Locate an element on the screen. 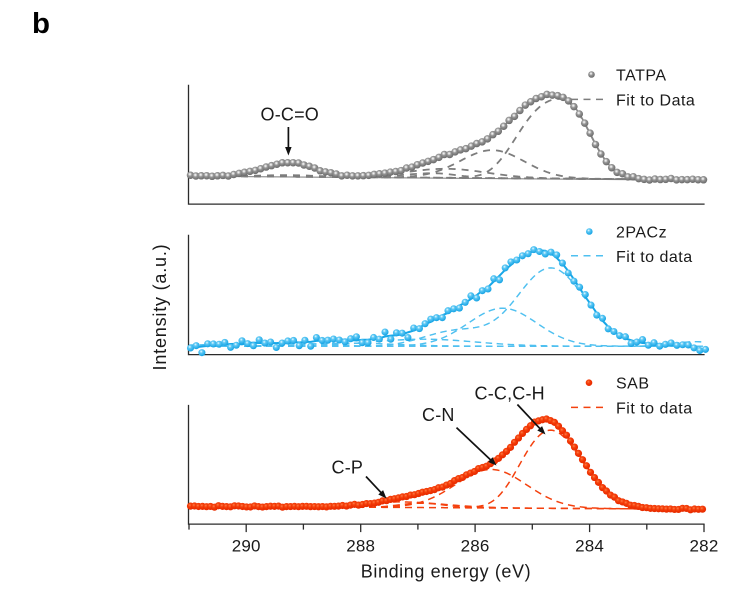  svg-text: 284 is located at coordinates (589, 546).